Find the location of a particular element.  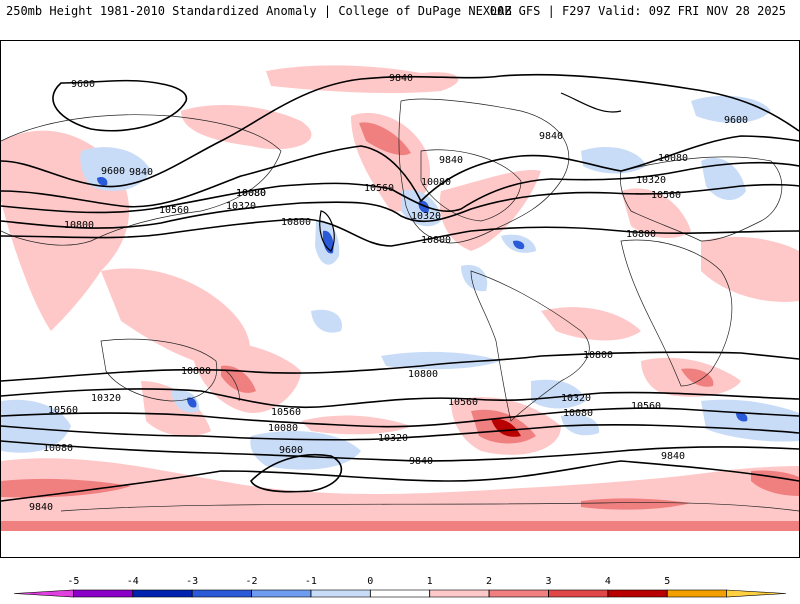

colorbar-tick-label: -3 is located at coordinates (192, 581).